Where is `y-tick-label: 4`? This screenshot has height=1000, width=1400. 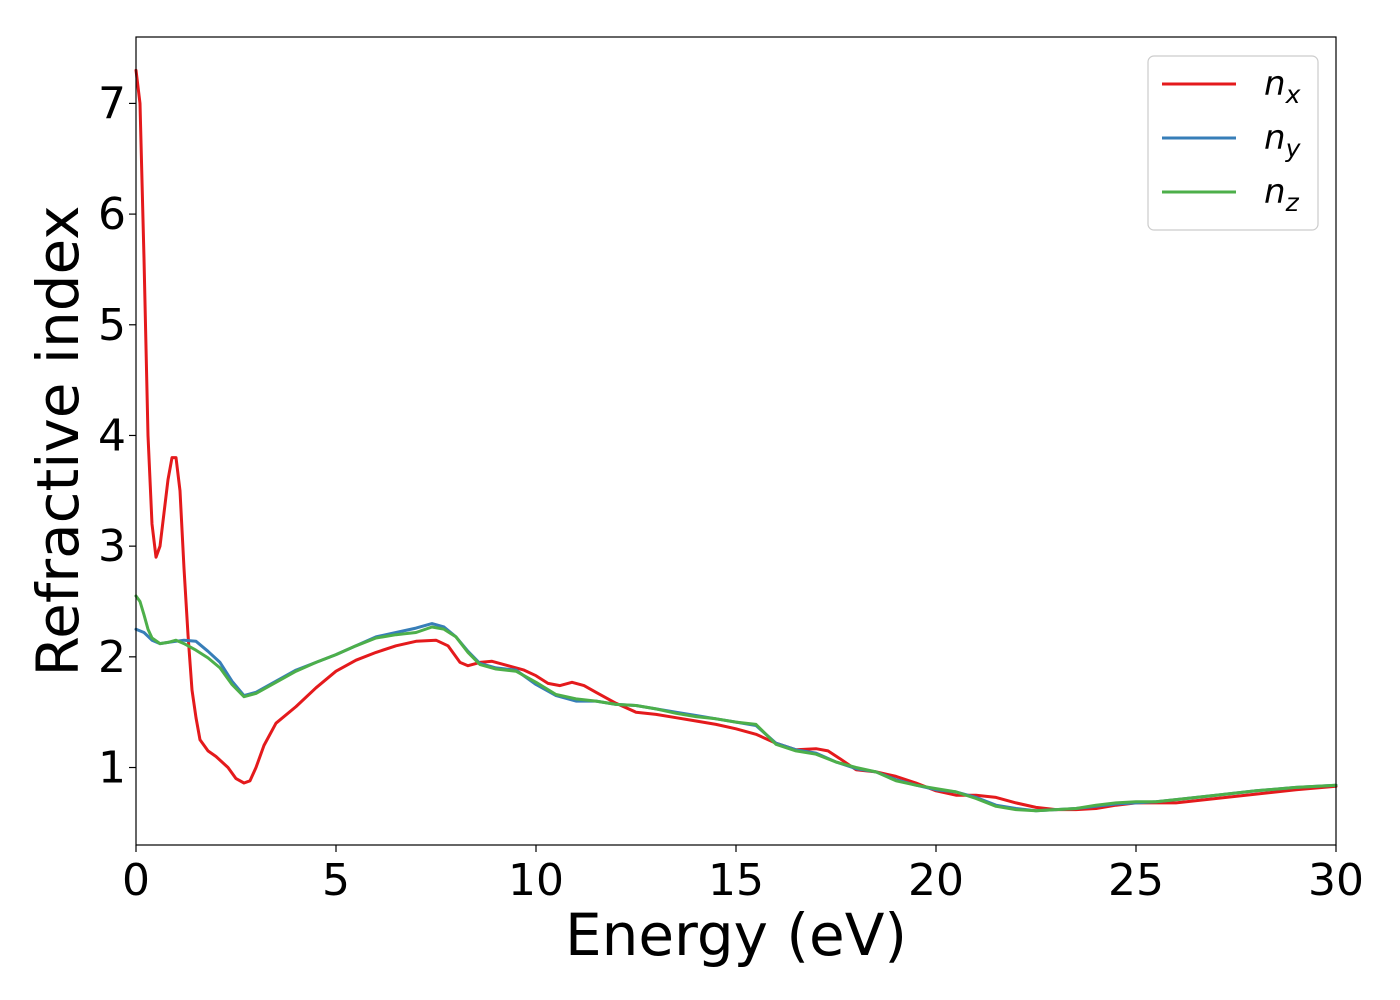 y-tick-label: 4 is located at coordinates (112, 435).